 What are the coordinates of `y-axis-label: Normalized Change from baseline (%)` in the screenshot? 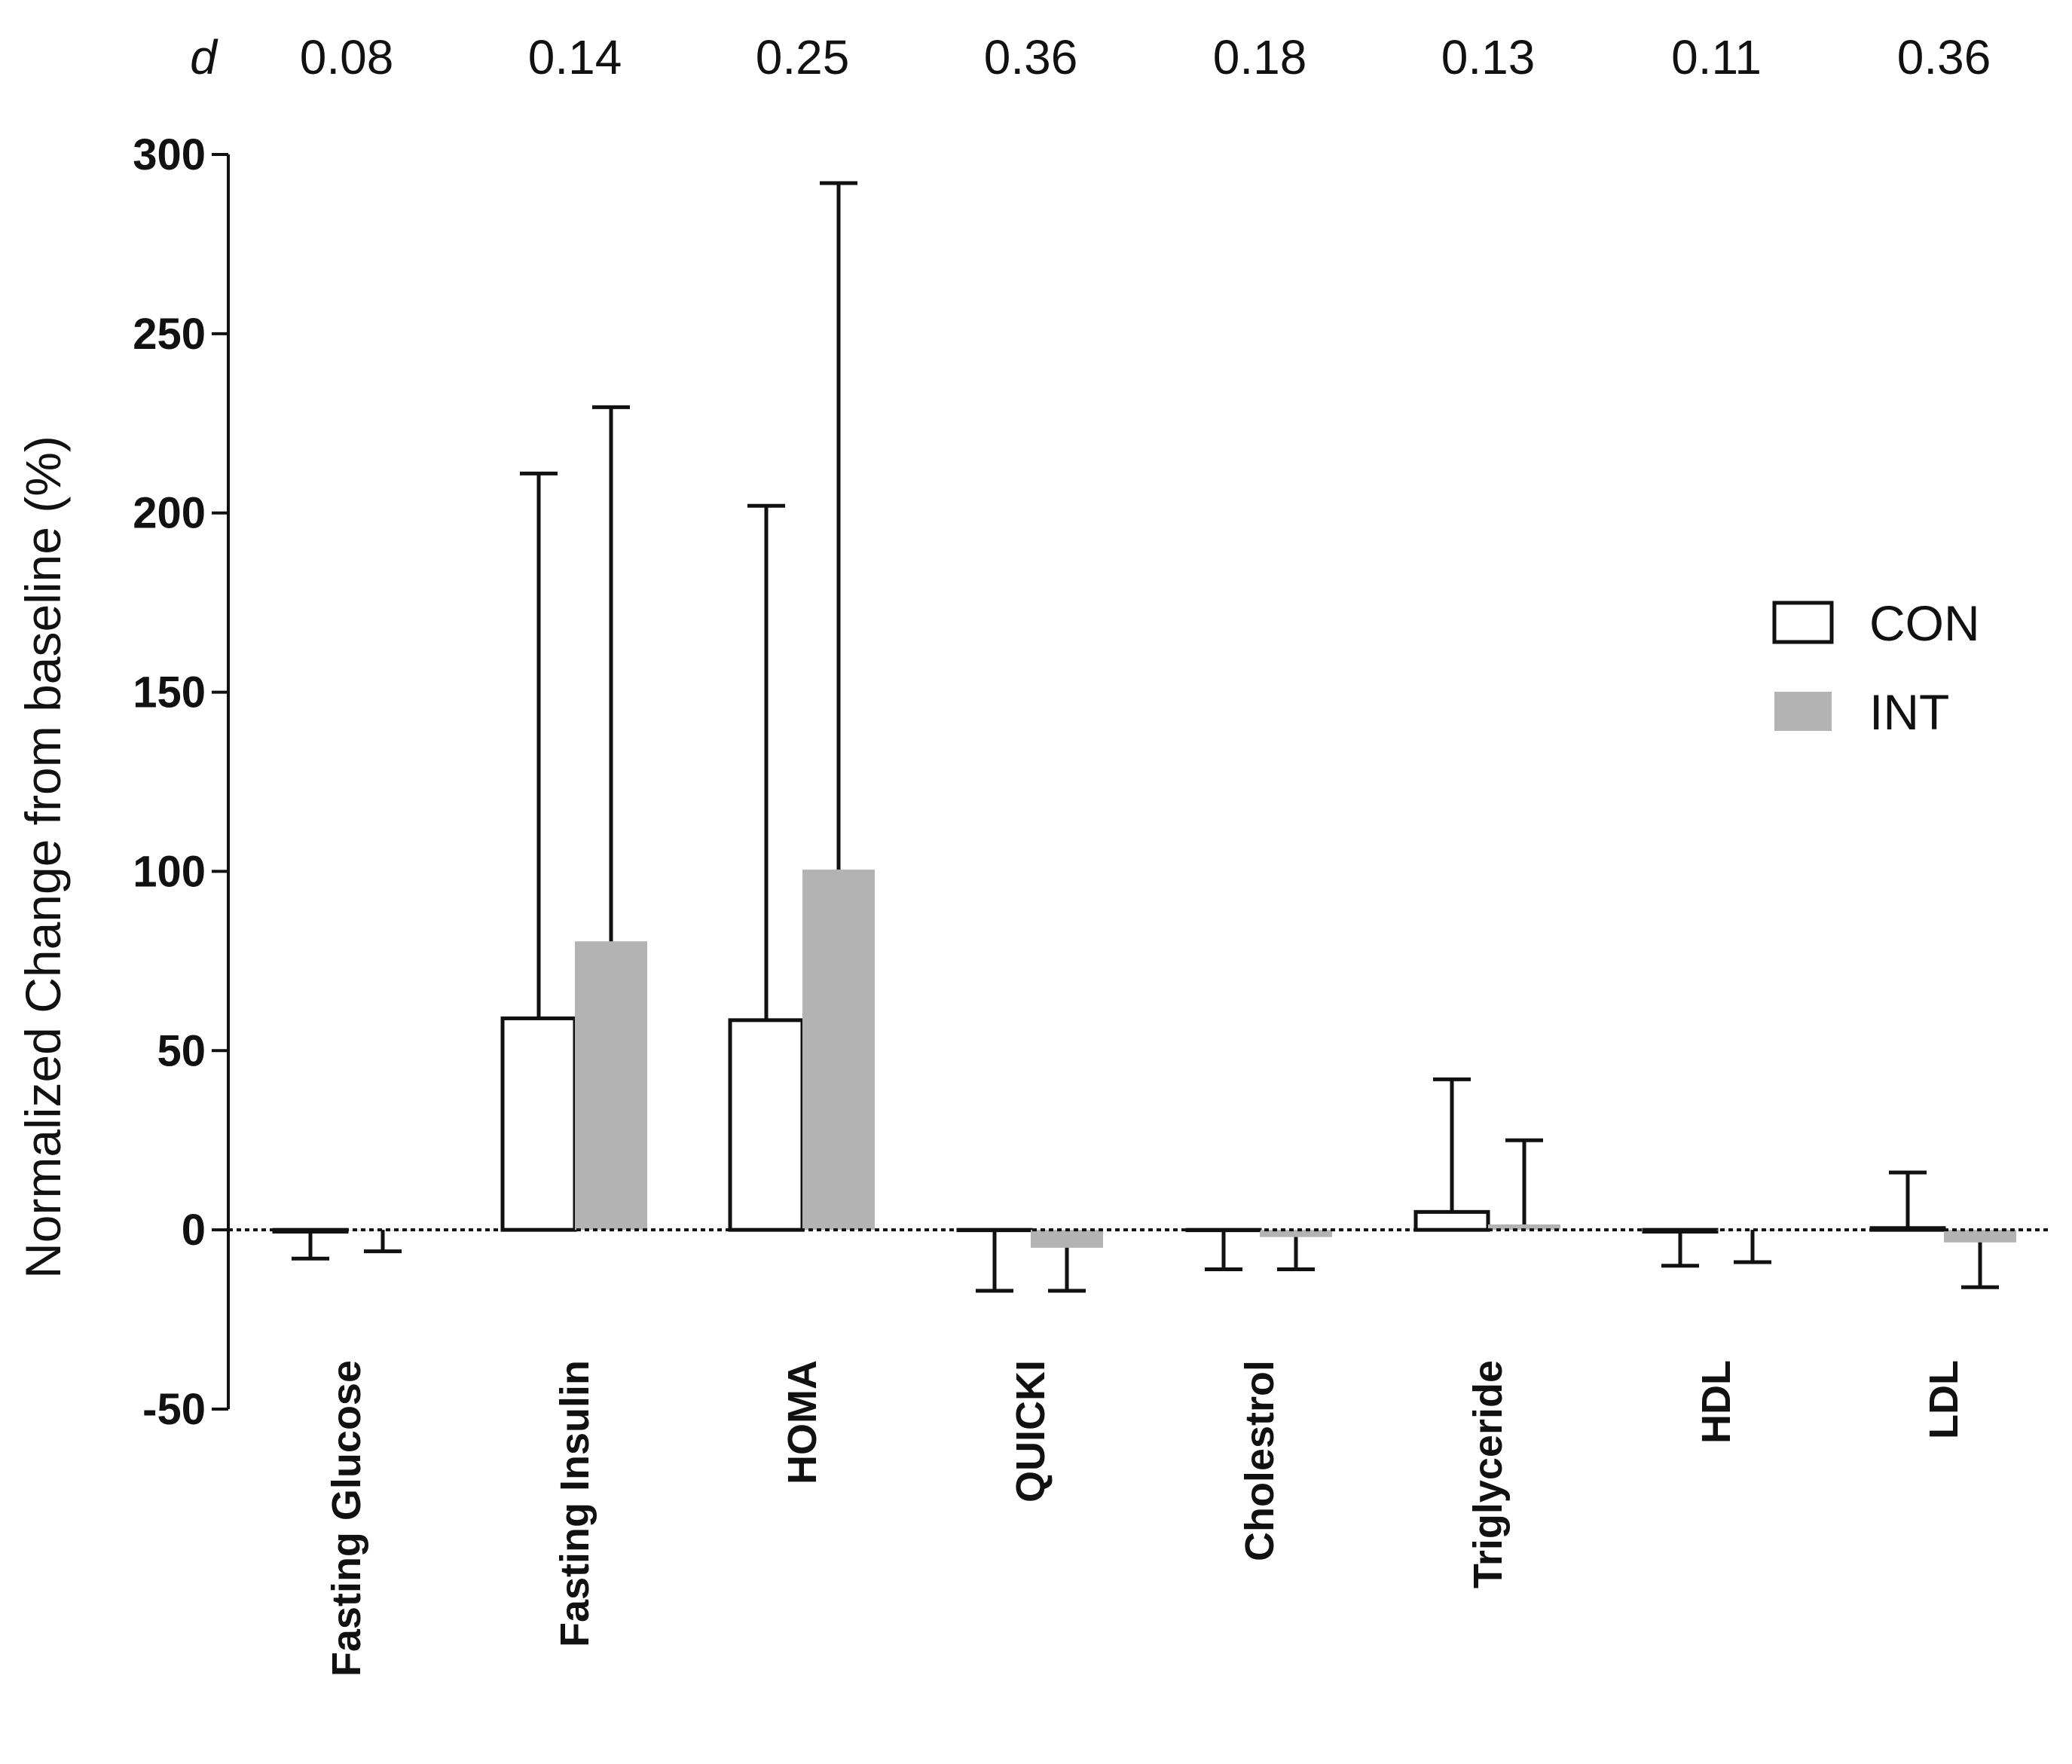 It's located at (43, 857).